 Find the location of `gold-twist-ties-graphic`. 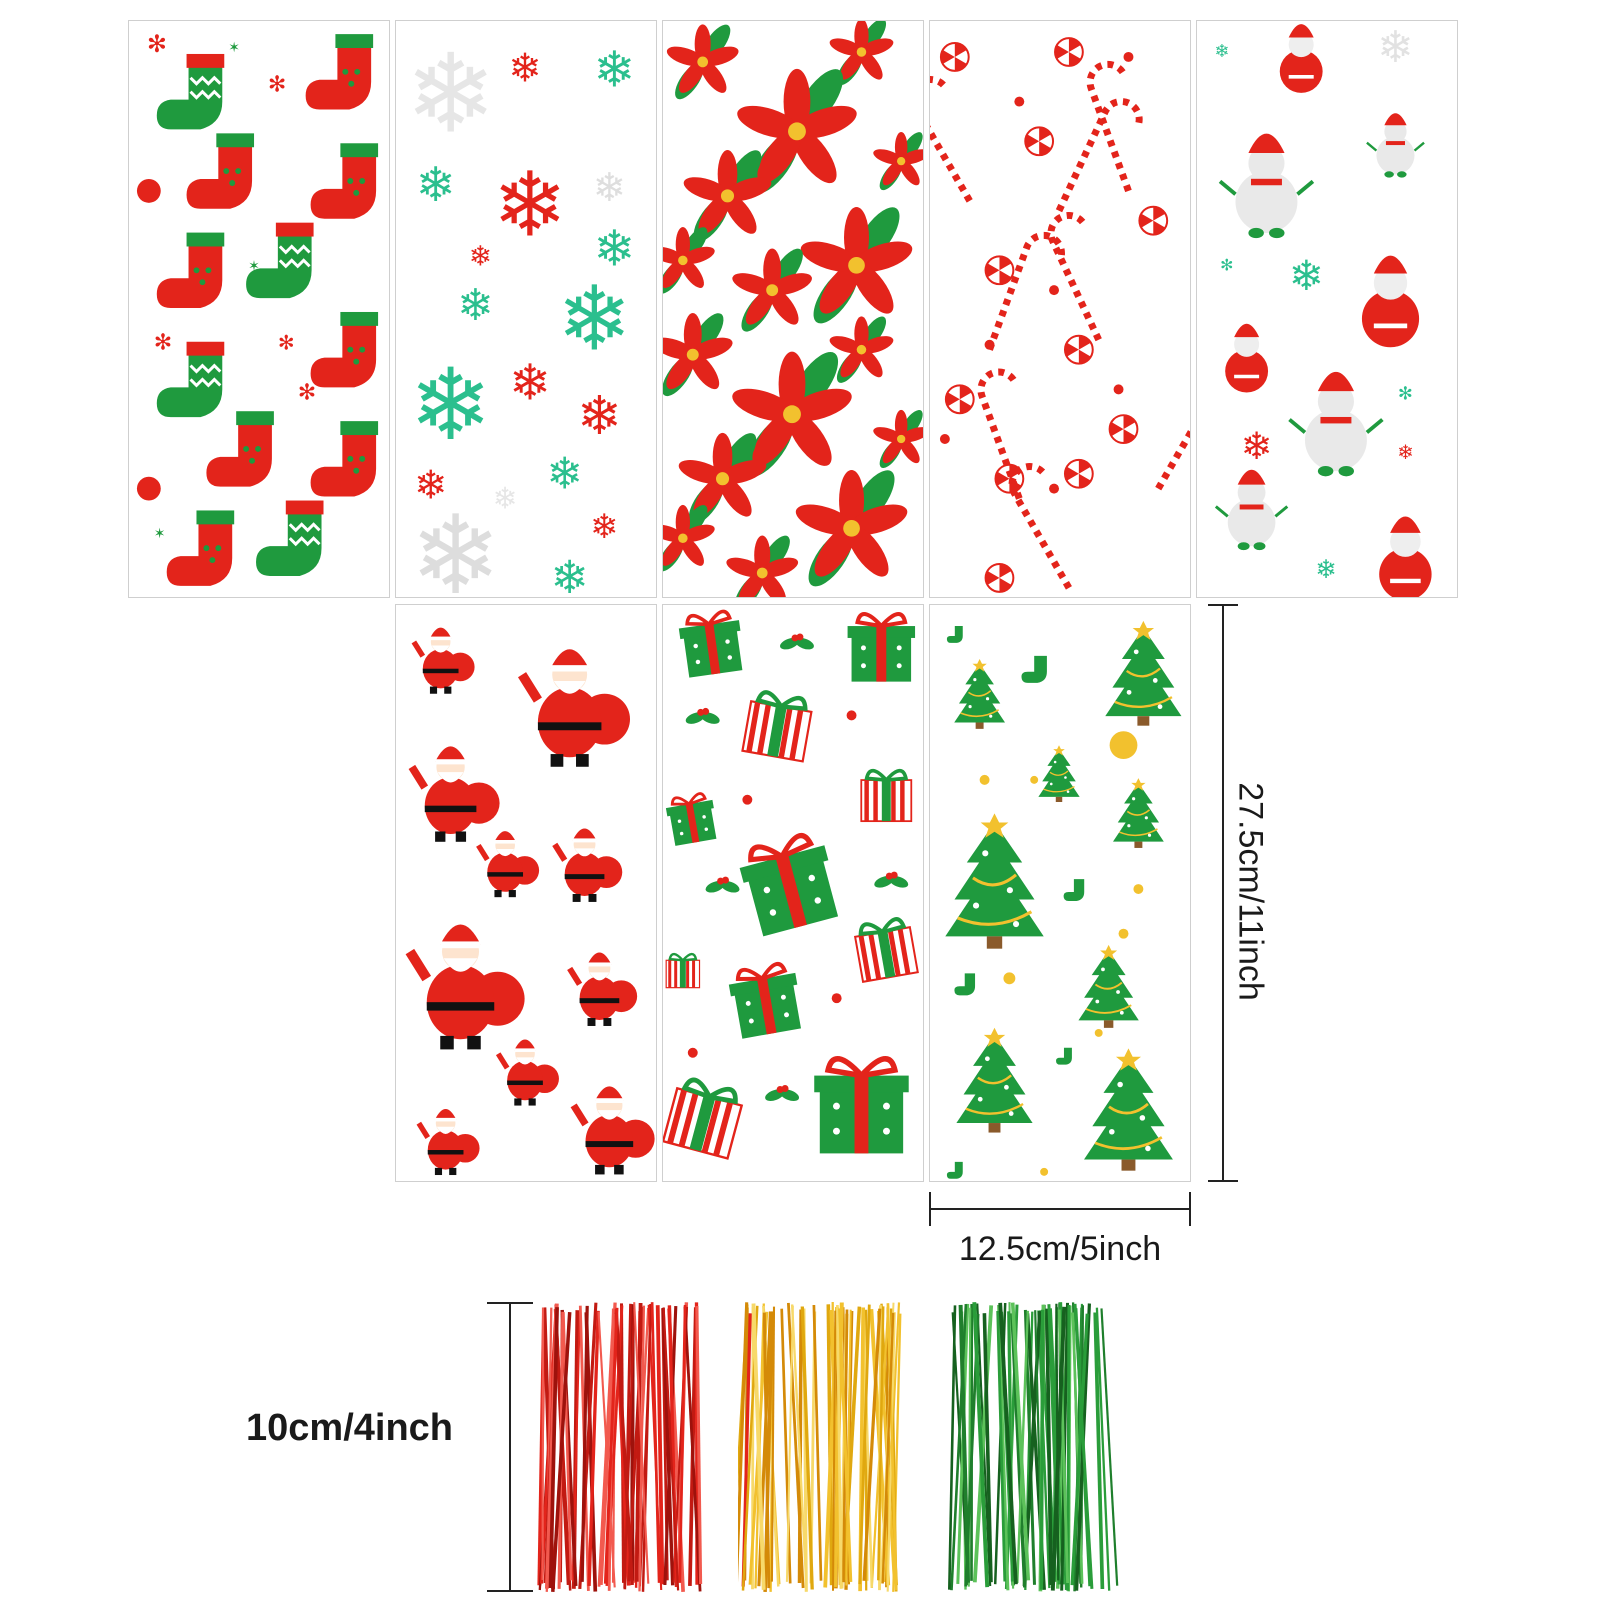

gold-twist-ties-graphic is located at coordinates (820, 1446).